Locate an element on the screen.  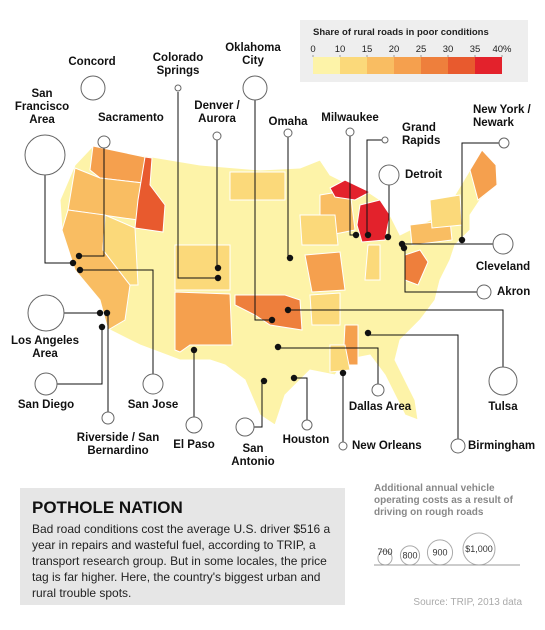
legend-tick-label: 0 is located at coordinates (312, 49).